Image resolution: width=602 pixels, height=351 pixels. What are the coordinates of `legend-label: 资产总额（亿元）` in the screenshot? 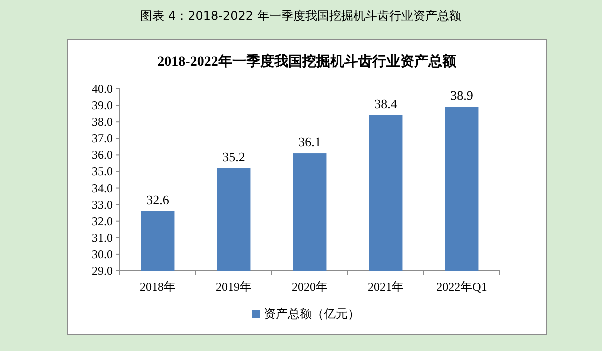 It's located at (312, 314).